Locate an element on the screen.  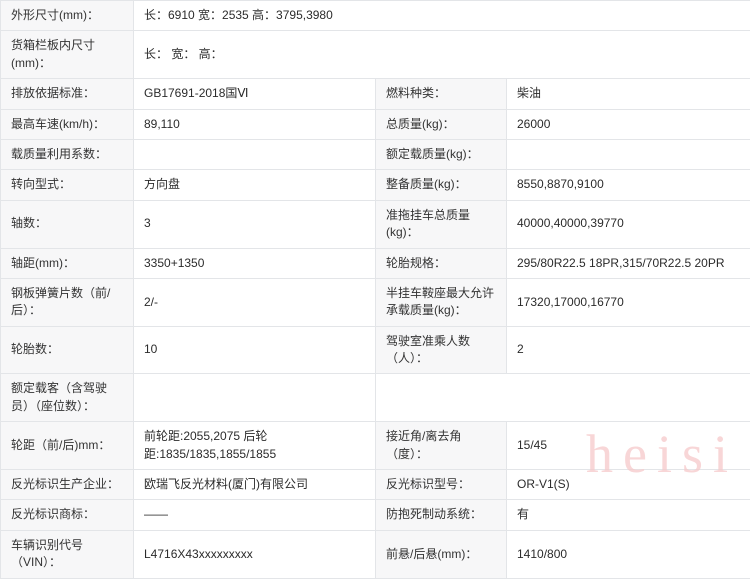
row-value-empty-right is located at coordinates (628, 398).